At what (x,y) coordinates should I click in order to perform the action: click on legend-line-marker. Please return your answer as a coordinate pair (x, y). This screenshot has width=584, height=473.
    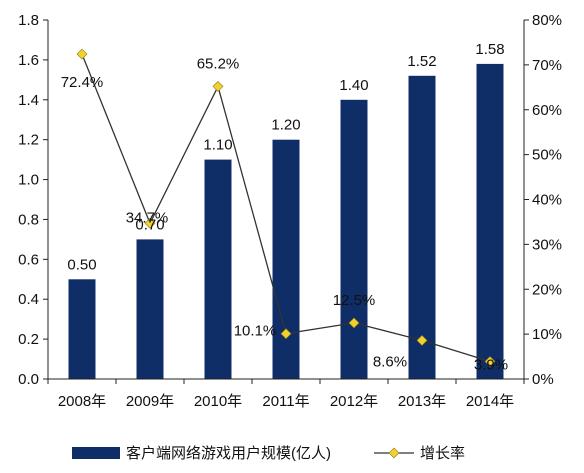
    Looking at the image, I should click on (394, 453).